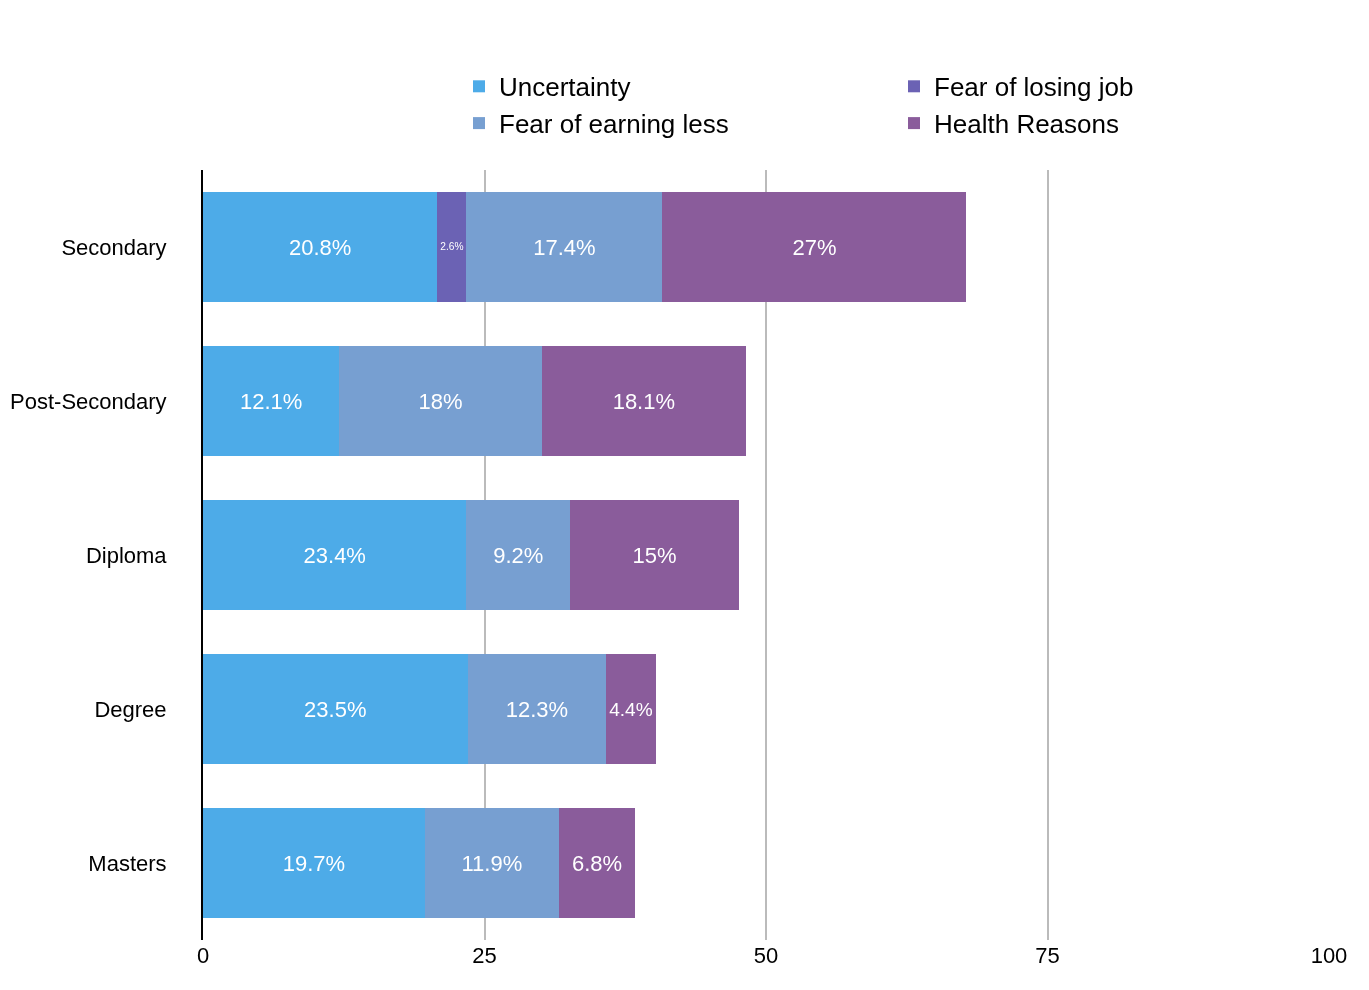 The width and height of the screenshot is (1369, 990). What do you see at coordinates (484, 955) in the screenshot?
I see `x-tick-label: 25` at bounding box center [484, 955].